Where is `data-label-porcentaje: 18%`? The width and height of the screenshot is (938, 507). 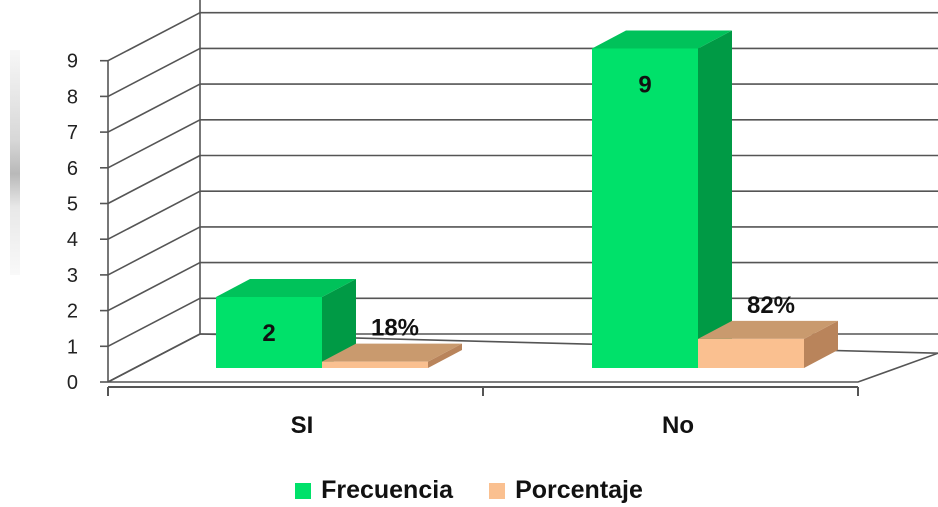 data-label-porcentaje: 18% is located at coordinates (395, 328).